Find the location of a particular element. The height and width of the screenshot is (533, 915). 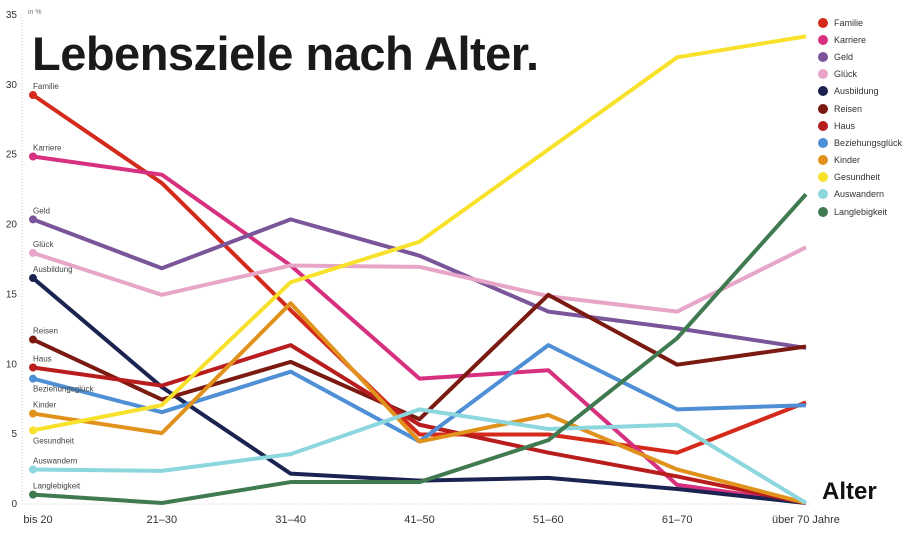

legend-item: Gesundheit is located at coordinates (860, 177).